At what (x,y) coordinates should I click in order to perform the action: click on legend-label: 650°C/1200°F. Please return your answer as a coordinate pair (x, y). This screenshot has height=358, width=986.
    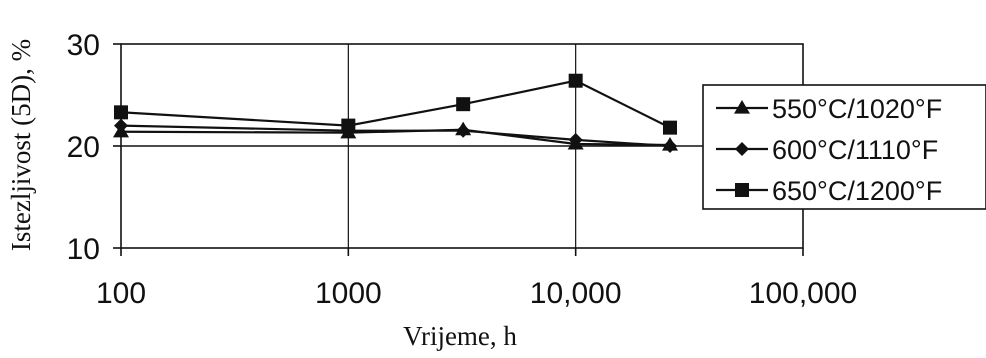
    Looking at the image, I should click on (857, 191).